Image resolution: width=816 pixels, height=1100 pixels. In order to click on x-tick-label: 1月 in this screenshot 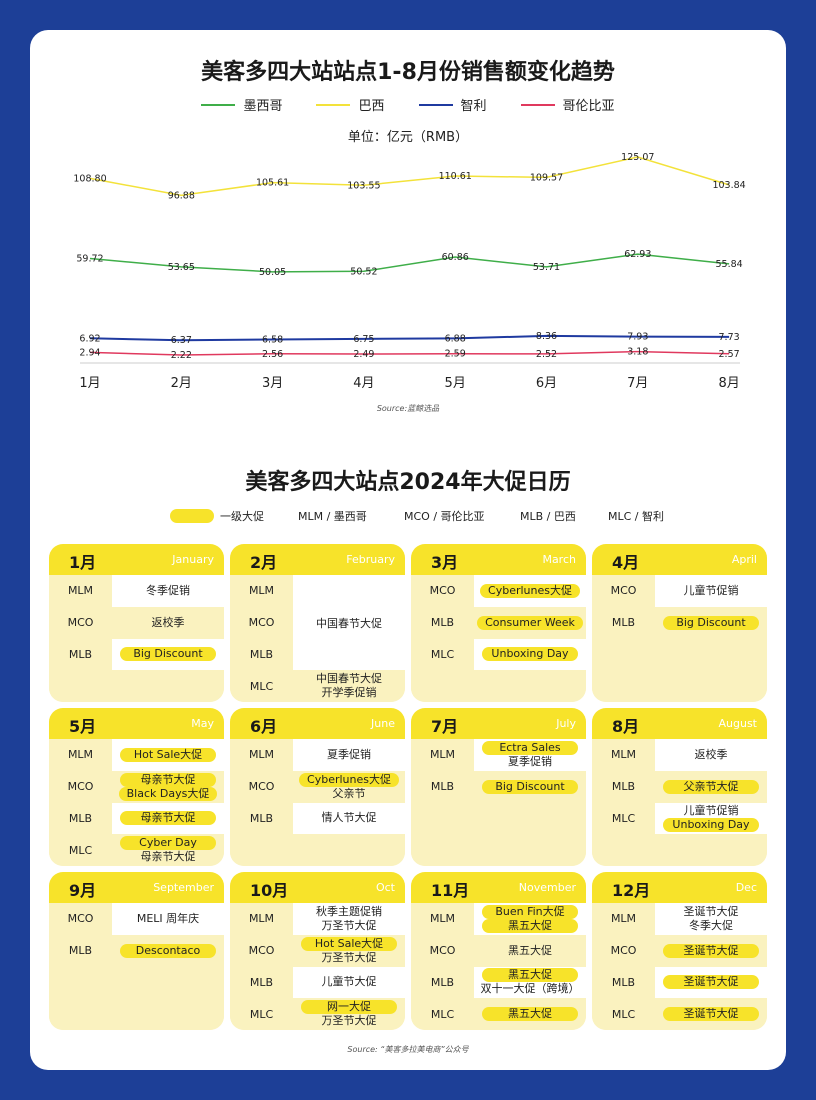, I will do `click(89, 383)`.